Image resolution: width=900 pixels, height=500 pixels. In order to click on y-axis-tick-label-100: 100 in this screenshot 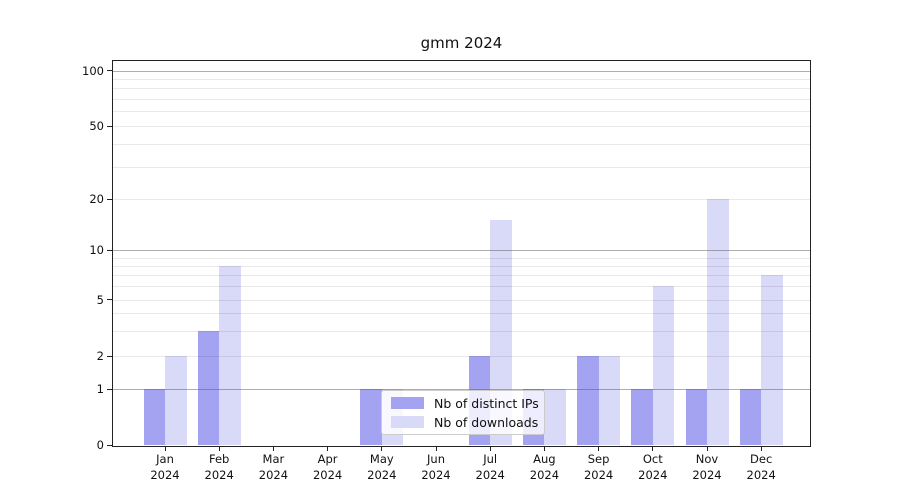, I will do `click(93, 70)`.